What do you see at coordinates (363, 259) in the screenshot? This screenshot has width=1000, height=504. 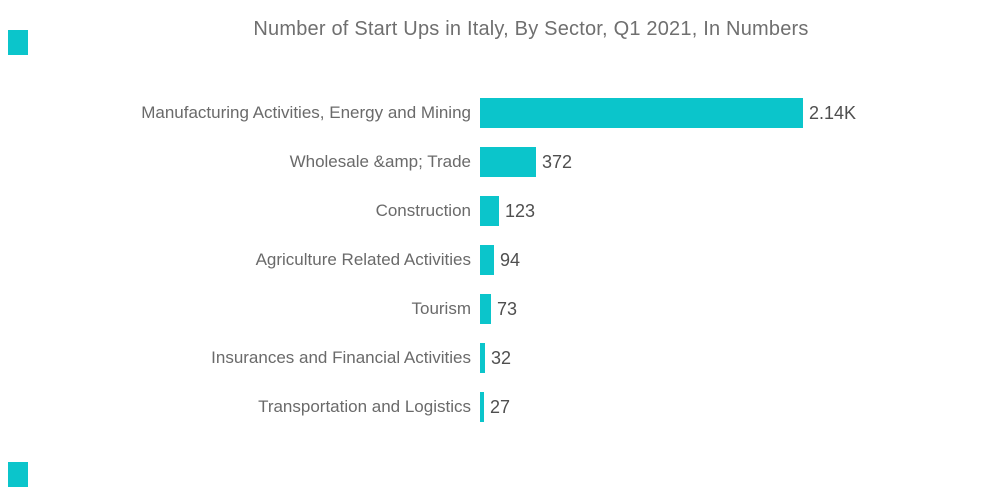 I see `category-label: Agriculture Related Activities` at bounding box center [363, 259].